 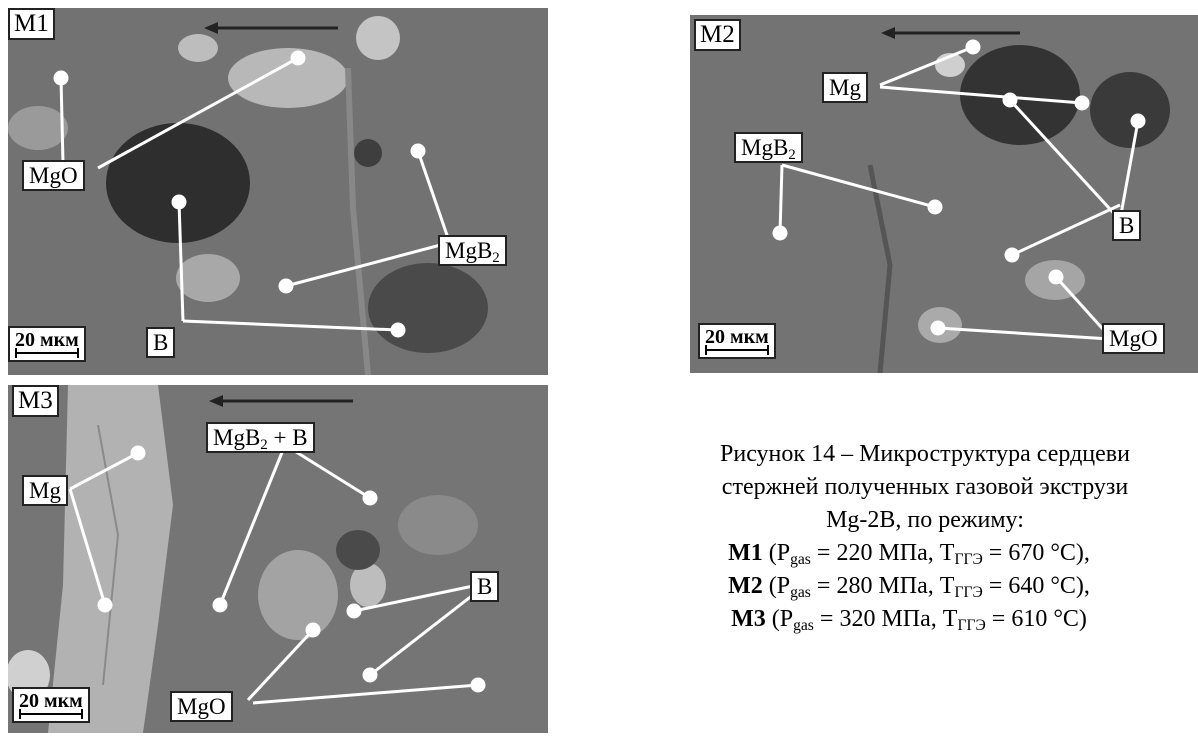 I want to click on caption-line: Рисунок 14 – Микроструктура сердцеви, so click(x=925, y=454).